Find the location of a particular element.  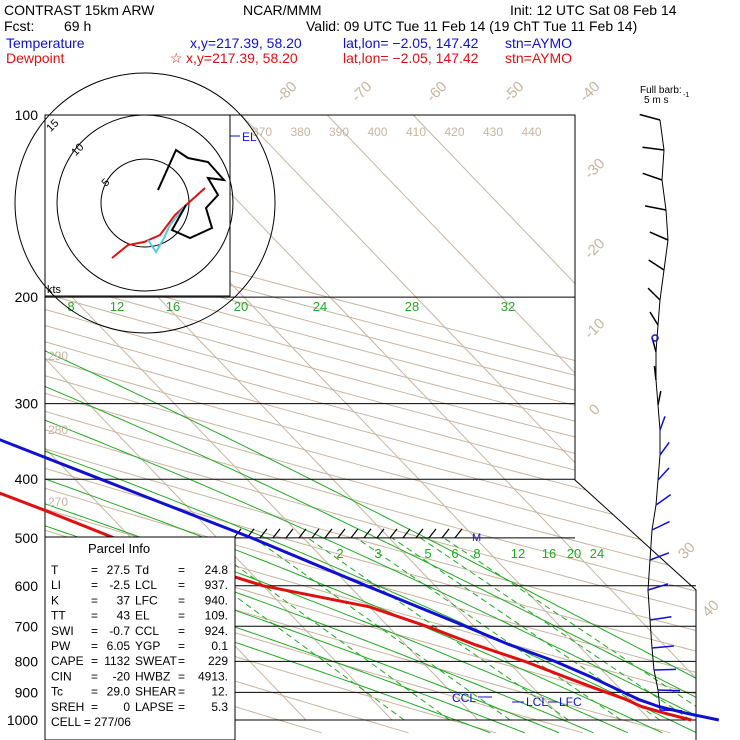

mixing-ratio-label-upper: 32 is located at coordinates (508, 306).